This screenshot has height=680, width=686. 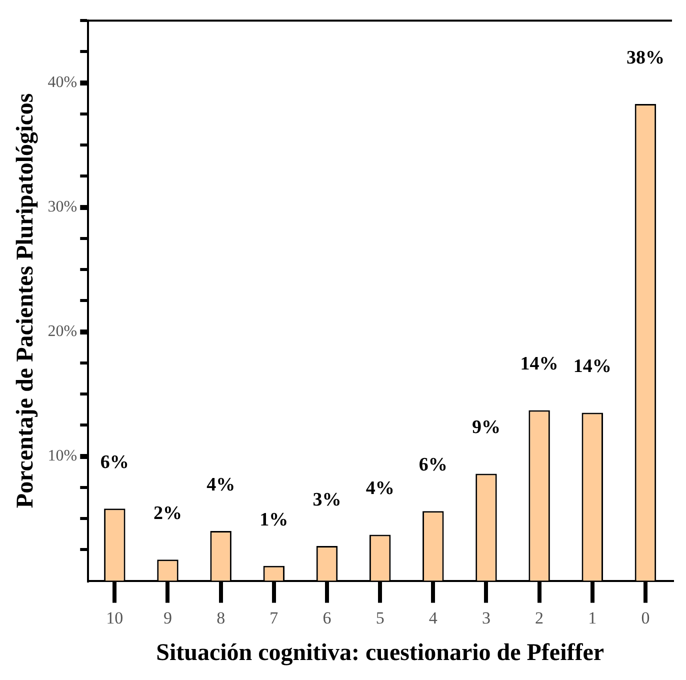 I want to click on y-tick-label: 30%, so click(x=63, y=207).